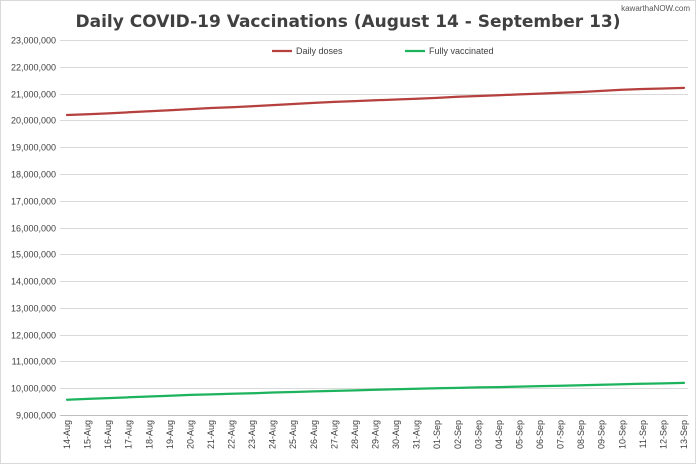  I want to click on y-tick-label: 12,000,000, so click(33, 336).